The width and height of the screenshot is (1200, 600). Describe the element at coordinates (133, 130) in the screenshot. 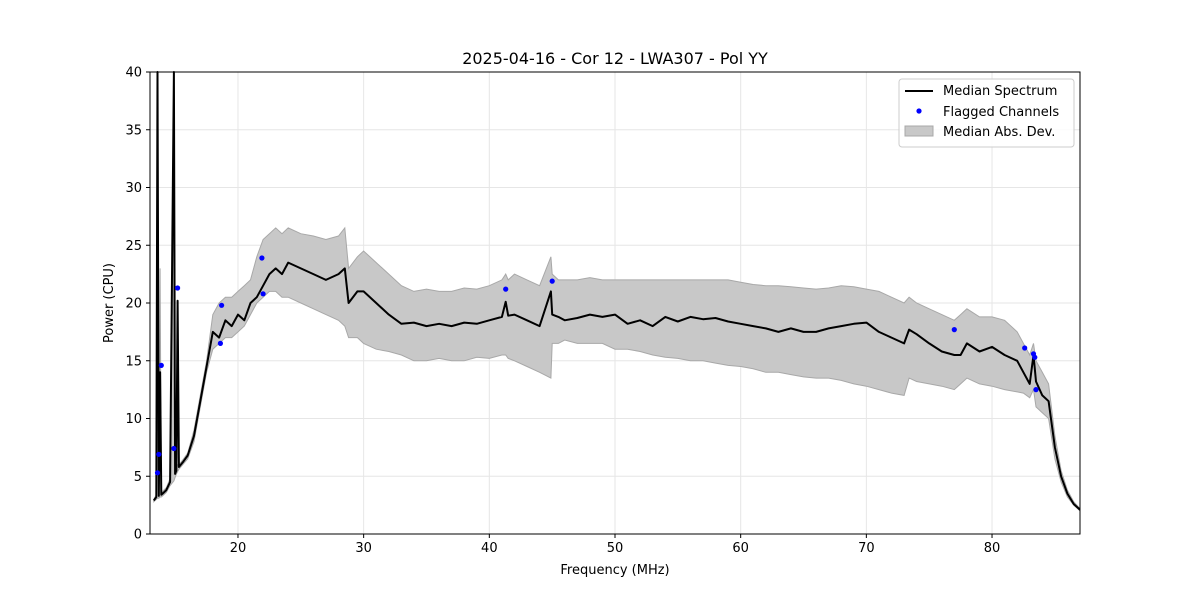

I see `y-tick-label-7: 35` at that location.